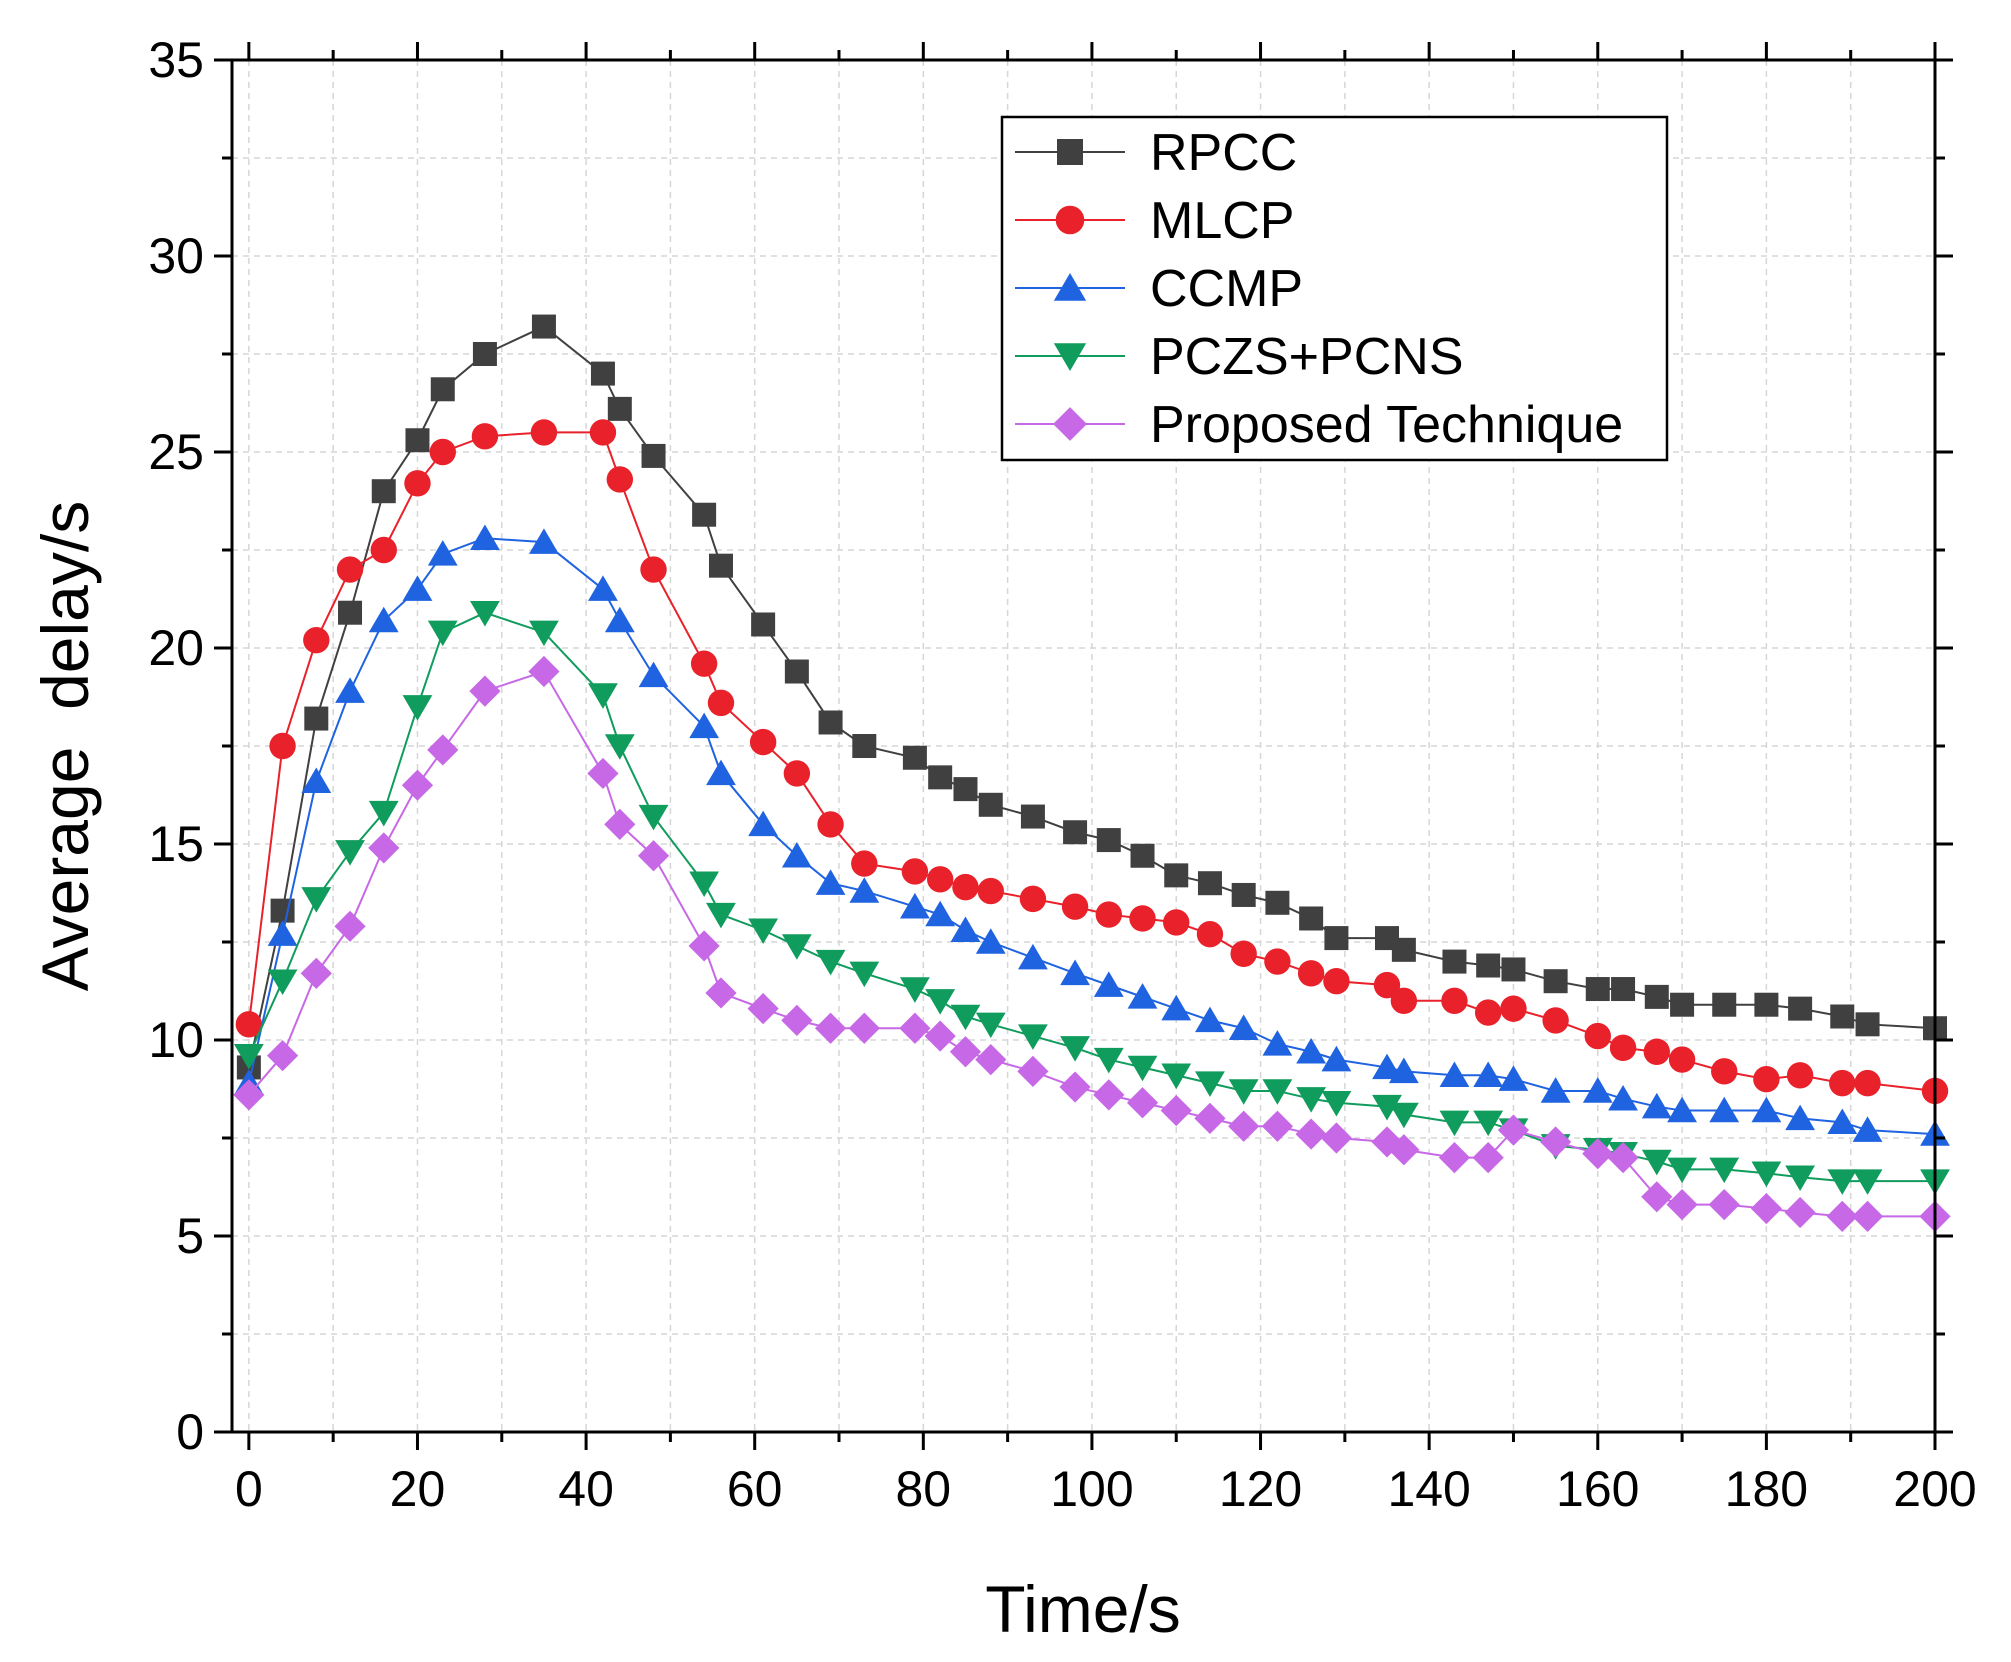  I want to click on y-tick-label: 30, so click(176, 256).